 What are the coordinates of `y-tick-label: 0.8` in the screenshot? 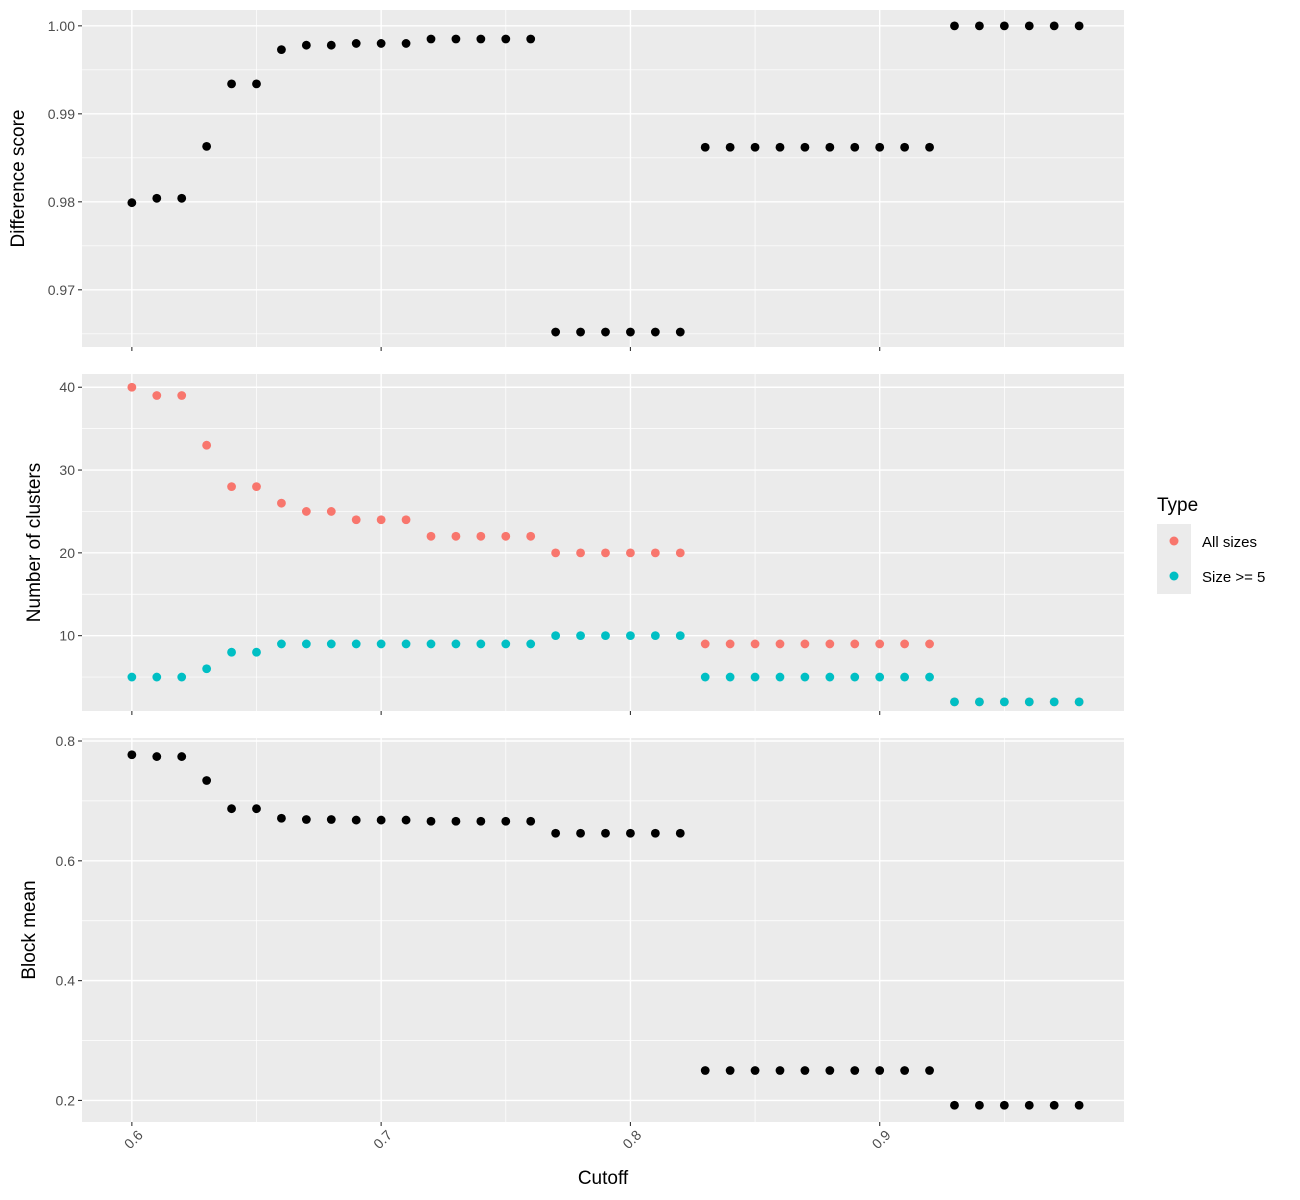 It's located at (66, 741).